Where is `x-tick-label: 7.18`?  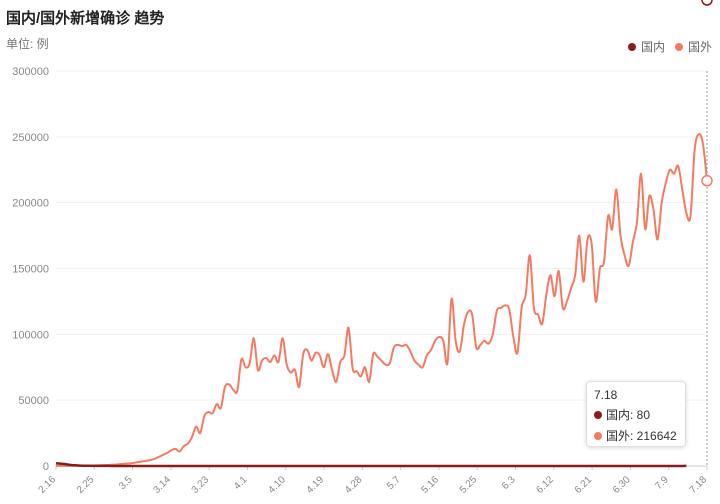 x-tick-label: 7.18 is located at coordinates (699, 485).